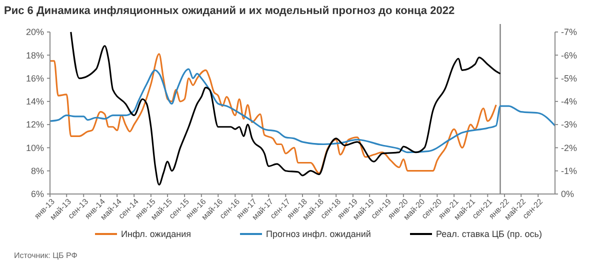  What do you see at coordinates (156, 234) in the screenshot?
I see `legend-label: Инфл. ожидания` at bounding box center [156, 234].